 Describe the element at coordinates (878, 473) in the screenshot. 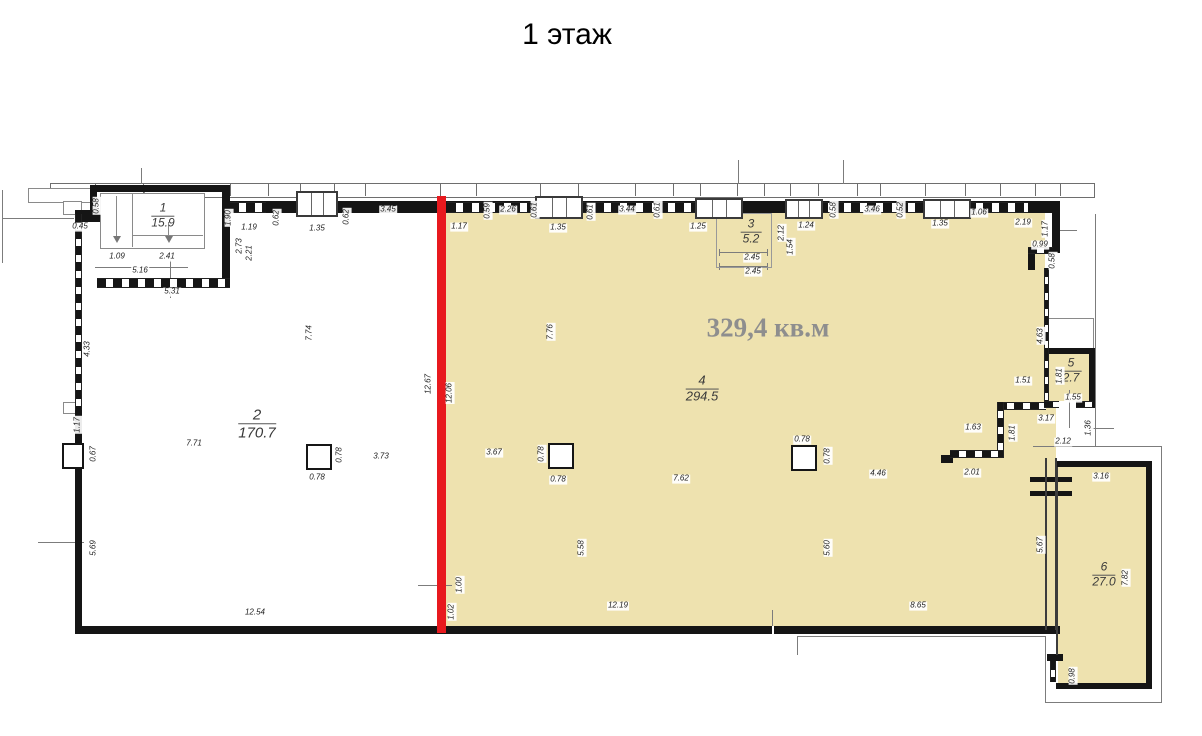

I see `dim-label: 4.46` at that location.